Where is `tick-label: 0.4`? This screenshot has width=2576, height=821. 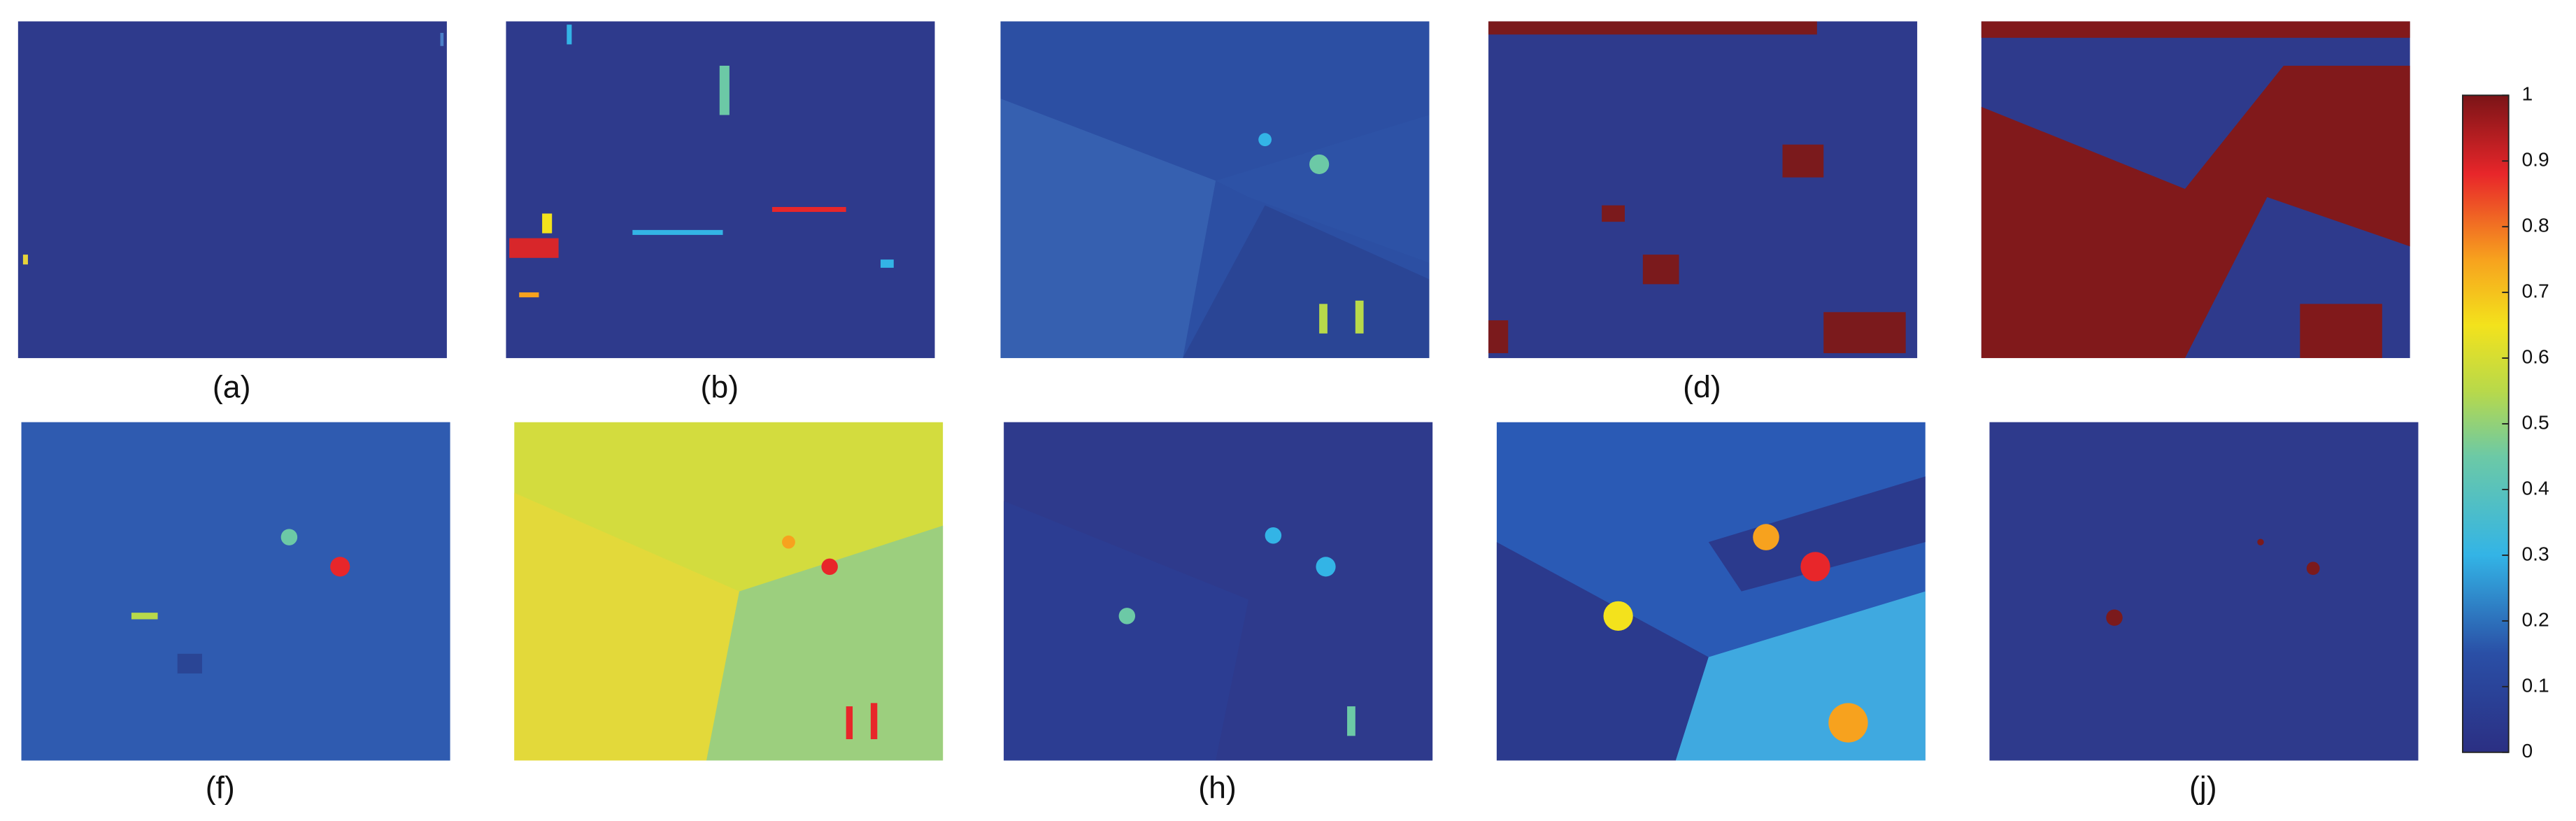 tick-label: 0.4 is located at coordinates (2535, 487).